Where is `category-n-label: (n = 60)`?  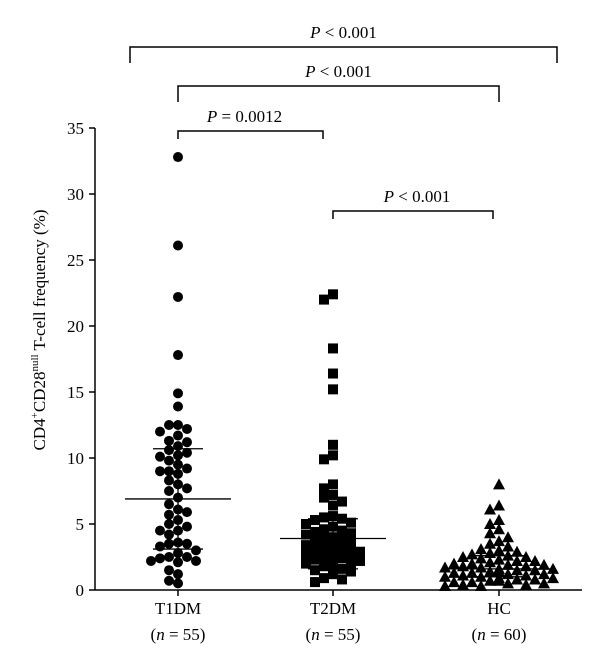
category-n-label: (n = 60) is located at coordinates (499, 634).